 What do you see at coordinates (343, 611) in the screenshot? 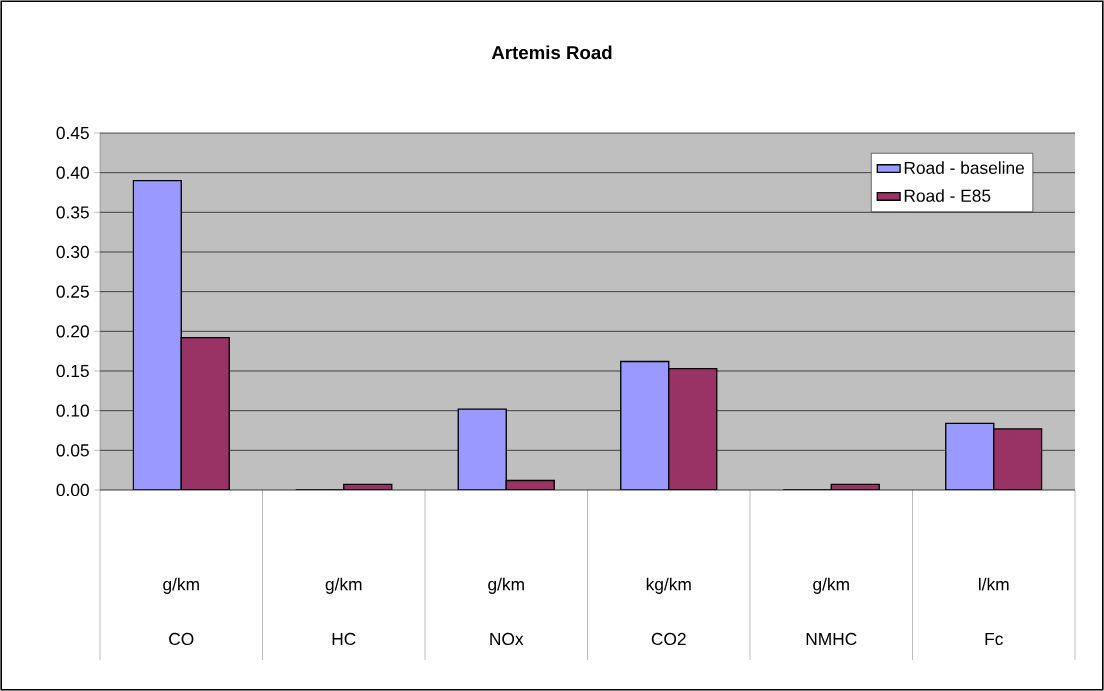
I see `category-label: g/km HC` at bounding box center [343, 611].